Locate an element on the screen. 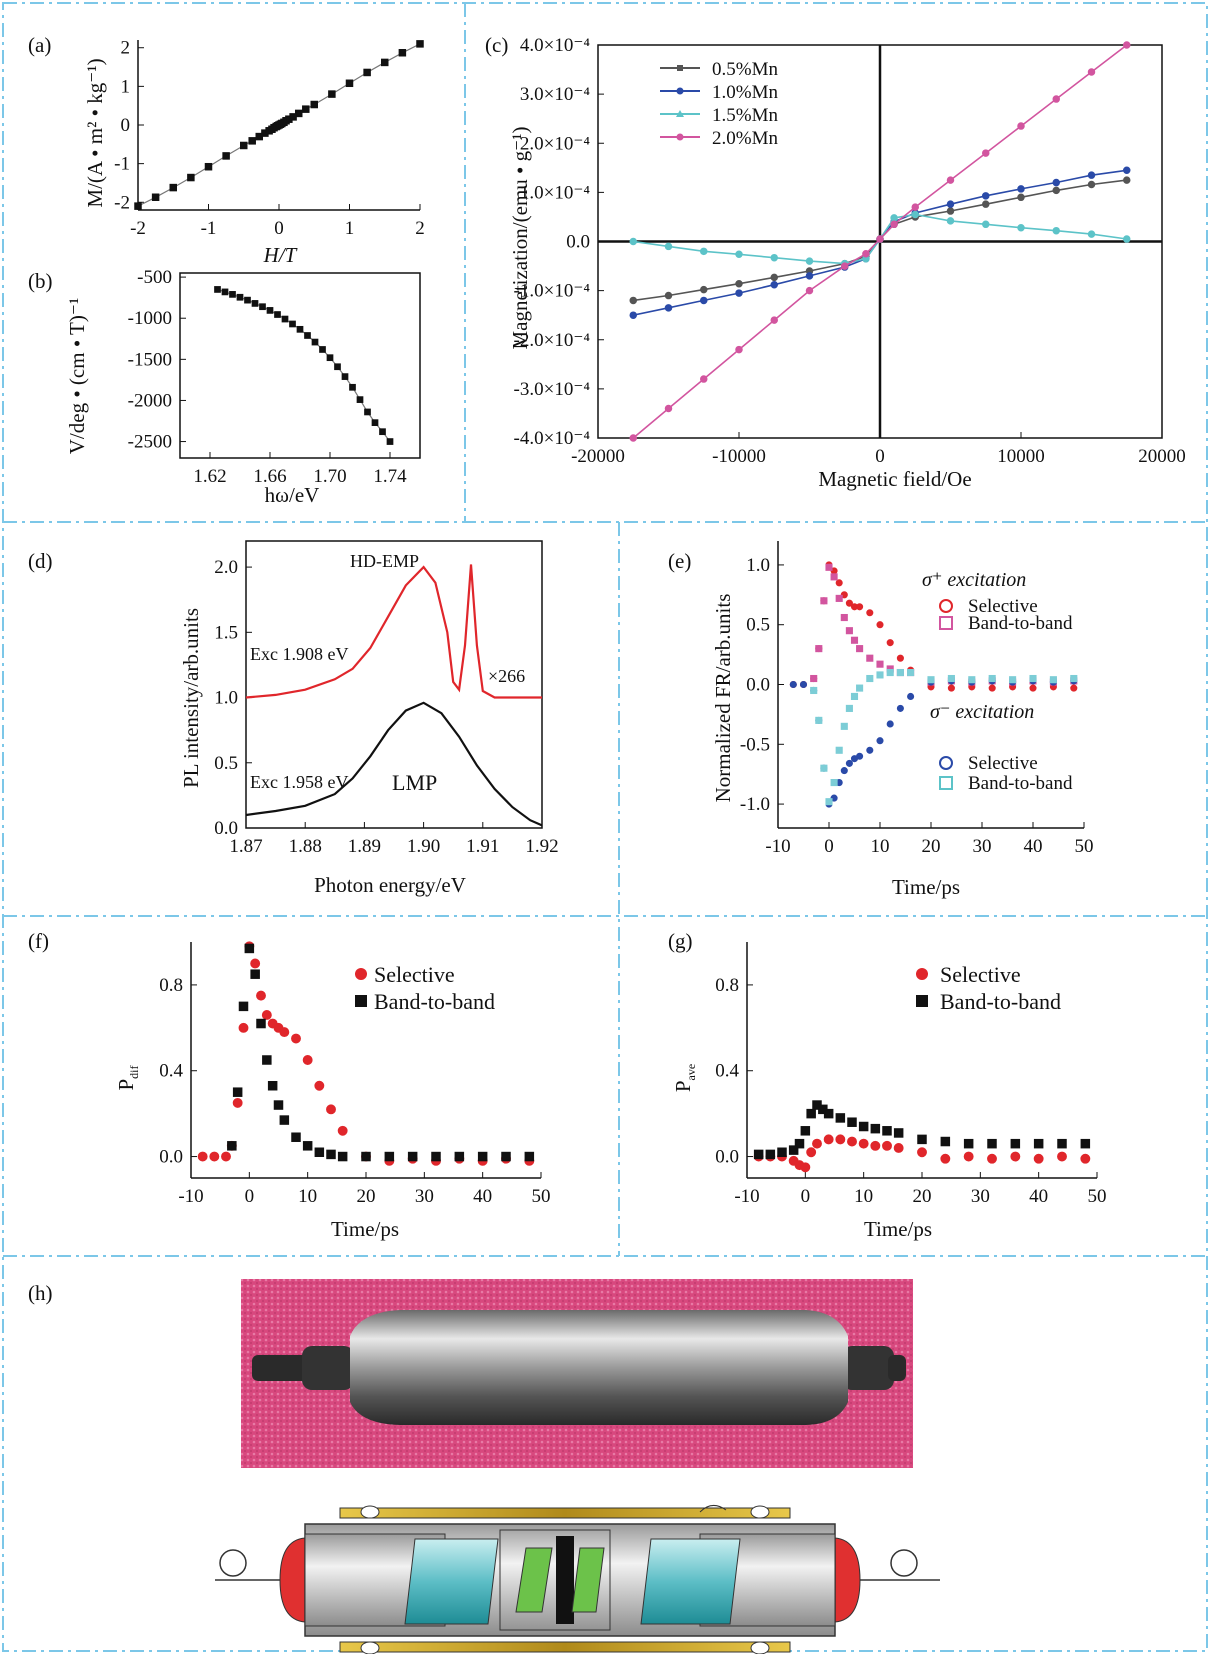 The height and width of the screenshot is (1654, 1210). x-tick-label-b: 1.70 is located at coordinates (329, 476).